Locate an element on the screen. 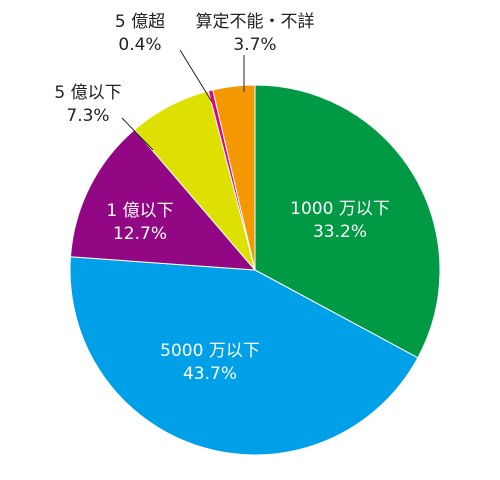 The width and height of the screenshot is (500, 480). value-label: 7.3% is located at coordinates (87, 116).